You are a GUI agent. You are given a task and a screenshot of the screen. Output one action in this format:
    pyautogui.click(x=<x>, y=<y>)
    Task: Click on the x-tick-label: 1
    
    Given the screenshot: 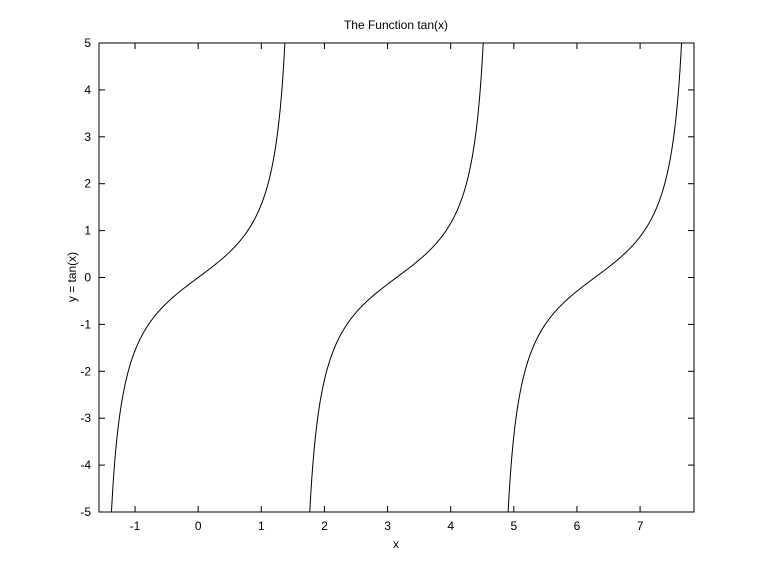 What is the action you would take?
    pyautogui.click(x=261, y=526)
    